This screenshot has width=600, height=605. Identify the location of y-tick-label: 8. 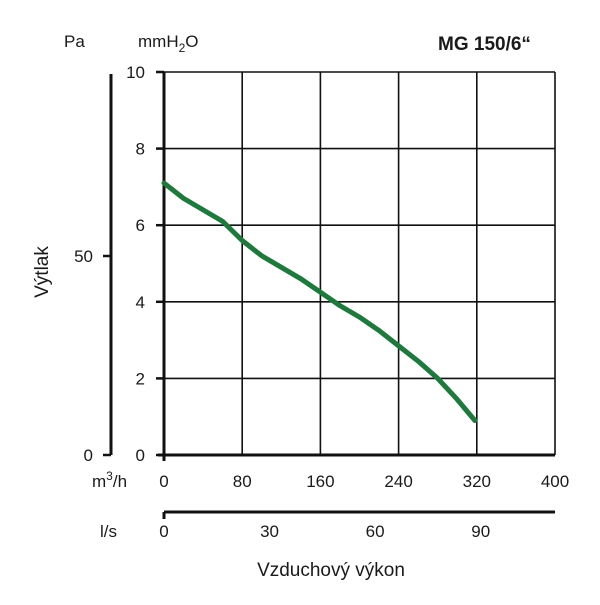
(140, 149).